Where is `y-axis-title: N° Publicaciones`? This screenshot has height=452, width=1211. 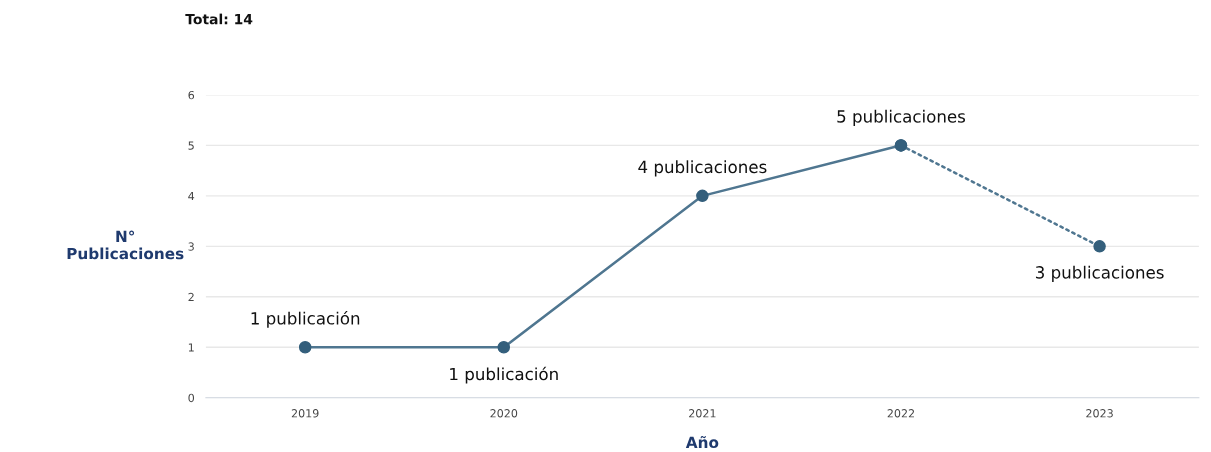 y-axis-title: N° Publicaciones is located at coordinates (125, 245).